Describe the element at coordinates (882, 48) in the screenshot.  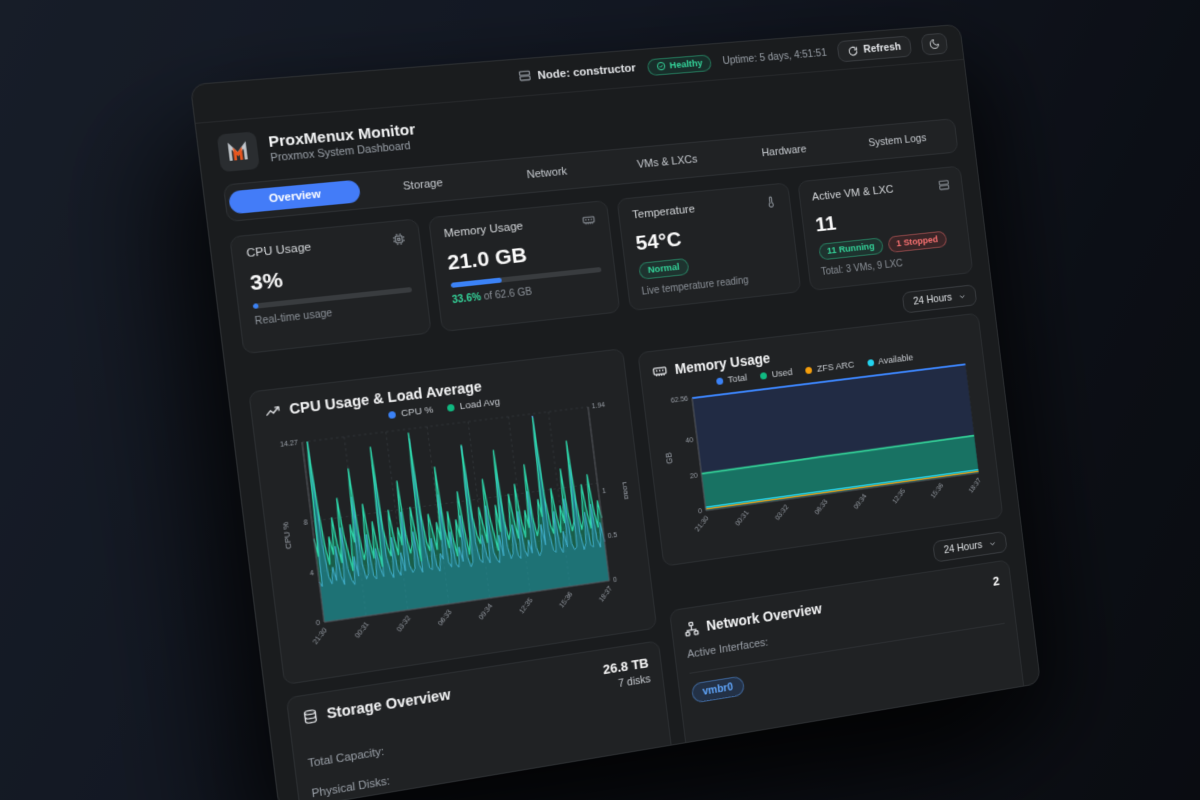
I see `refresh-button-label: Refresh` at that location.